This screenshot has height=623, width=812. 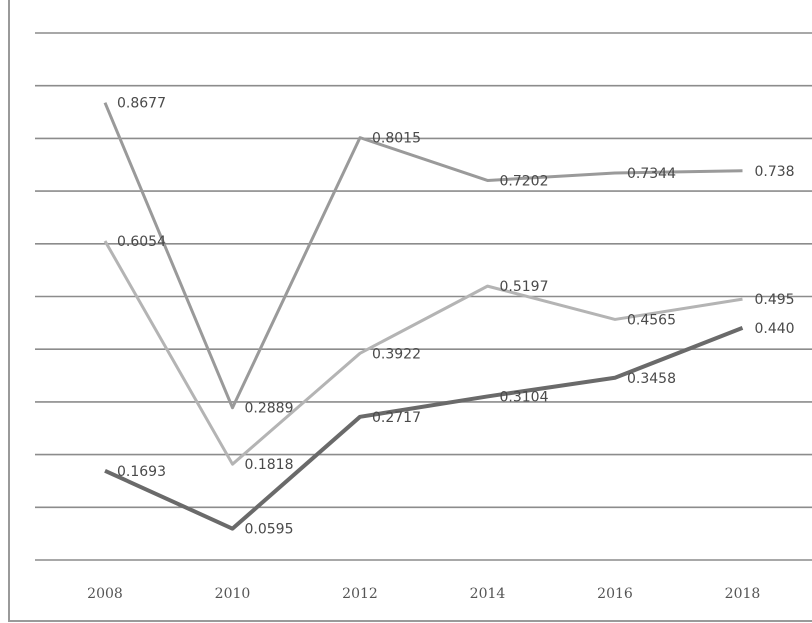 What do you see at coordinates (524, 397) in the screenshot?
I see `data-label: 0.3104` at bounding box center [524, 397].